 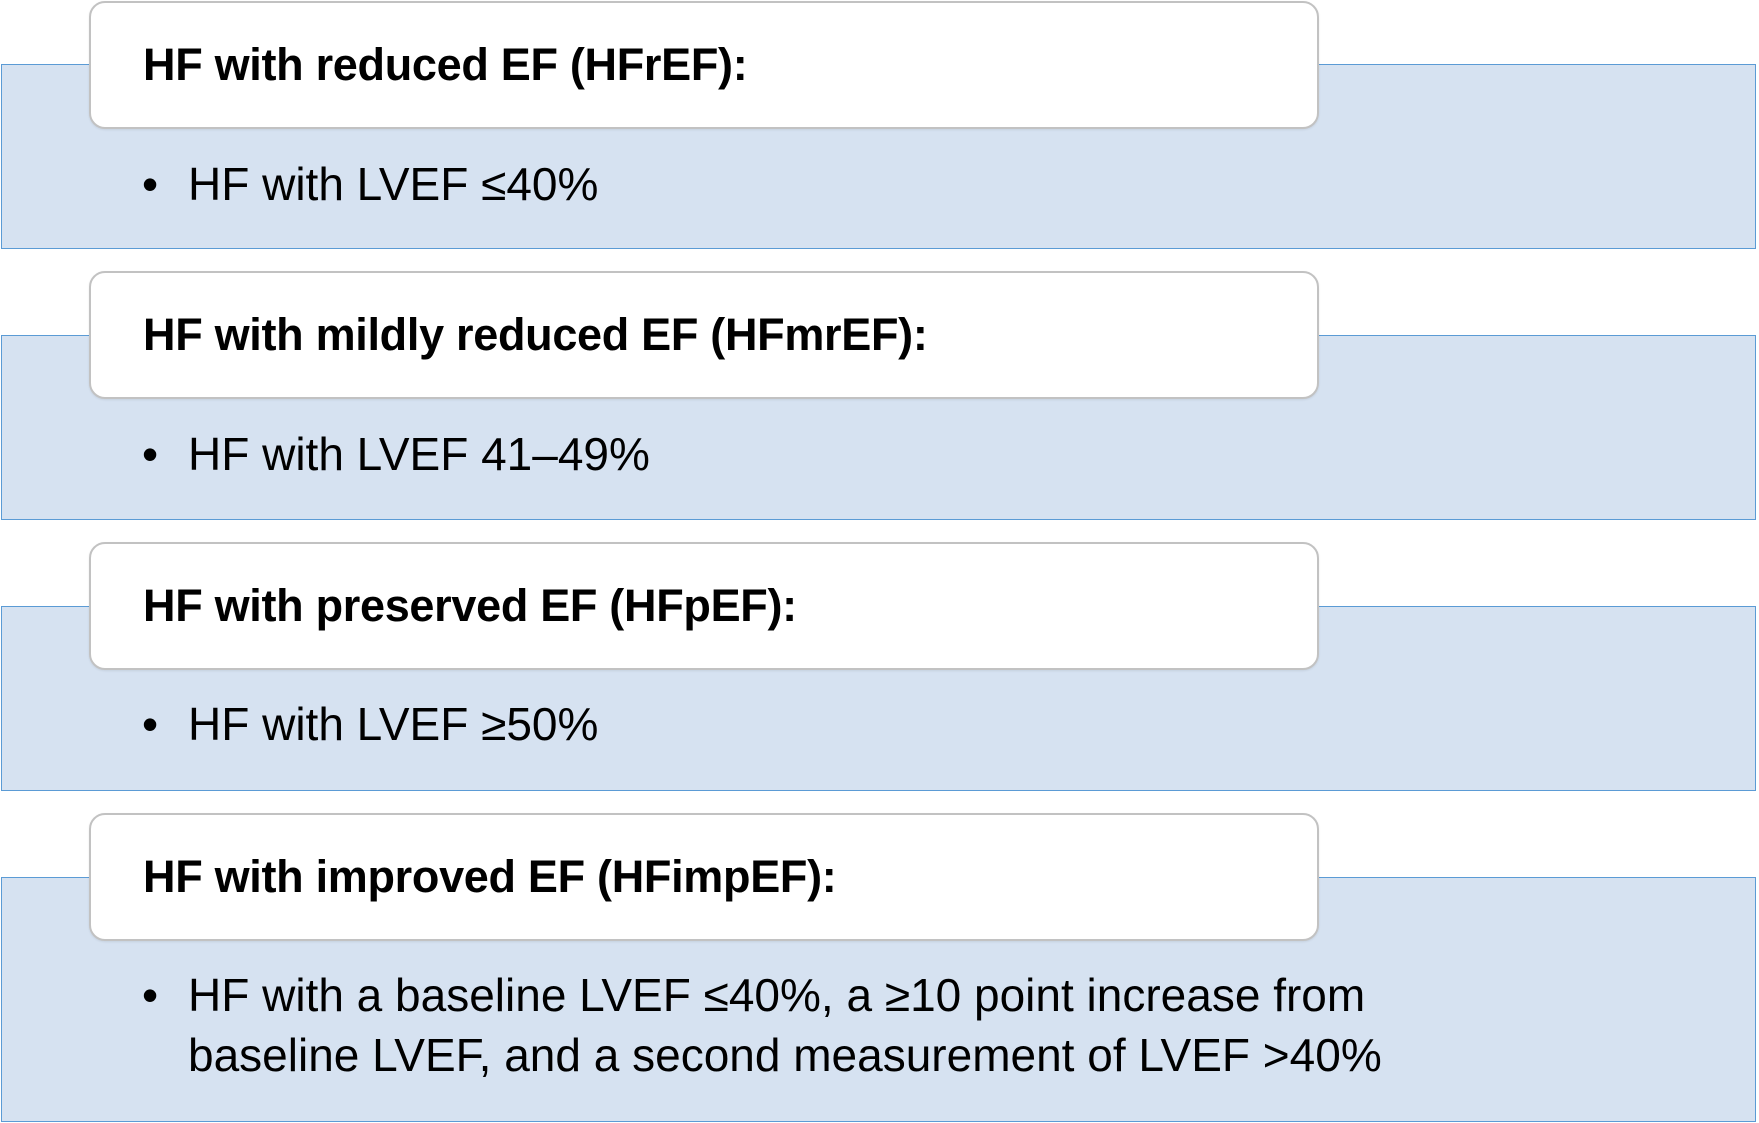 I want to click on category-heading: HF with reduced EF (HFrEF):, so click(x=445, y=64).